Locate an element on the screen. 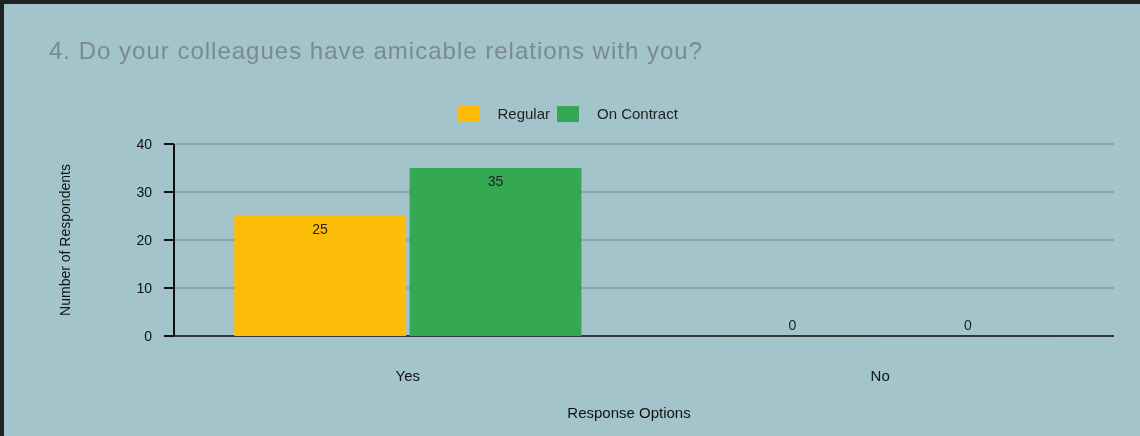 The image size is (1140, 436). y-tick-label: 20 is located at coordinates (144, 240).